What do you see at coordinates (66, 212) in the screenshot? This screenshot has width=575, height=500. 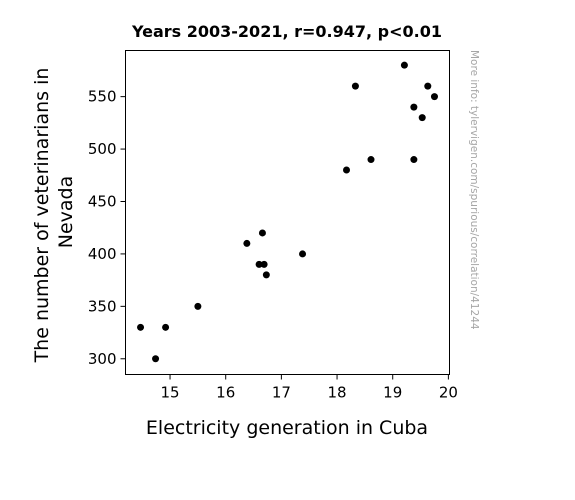 I see `y-axis-label-line-2: Nevada` at bounding box center [66, 212].